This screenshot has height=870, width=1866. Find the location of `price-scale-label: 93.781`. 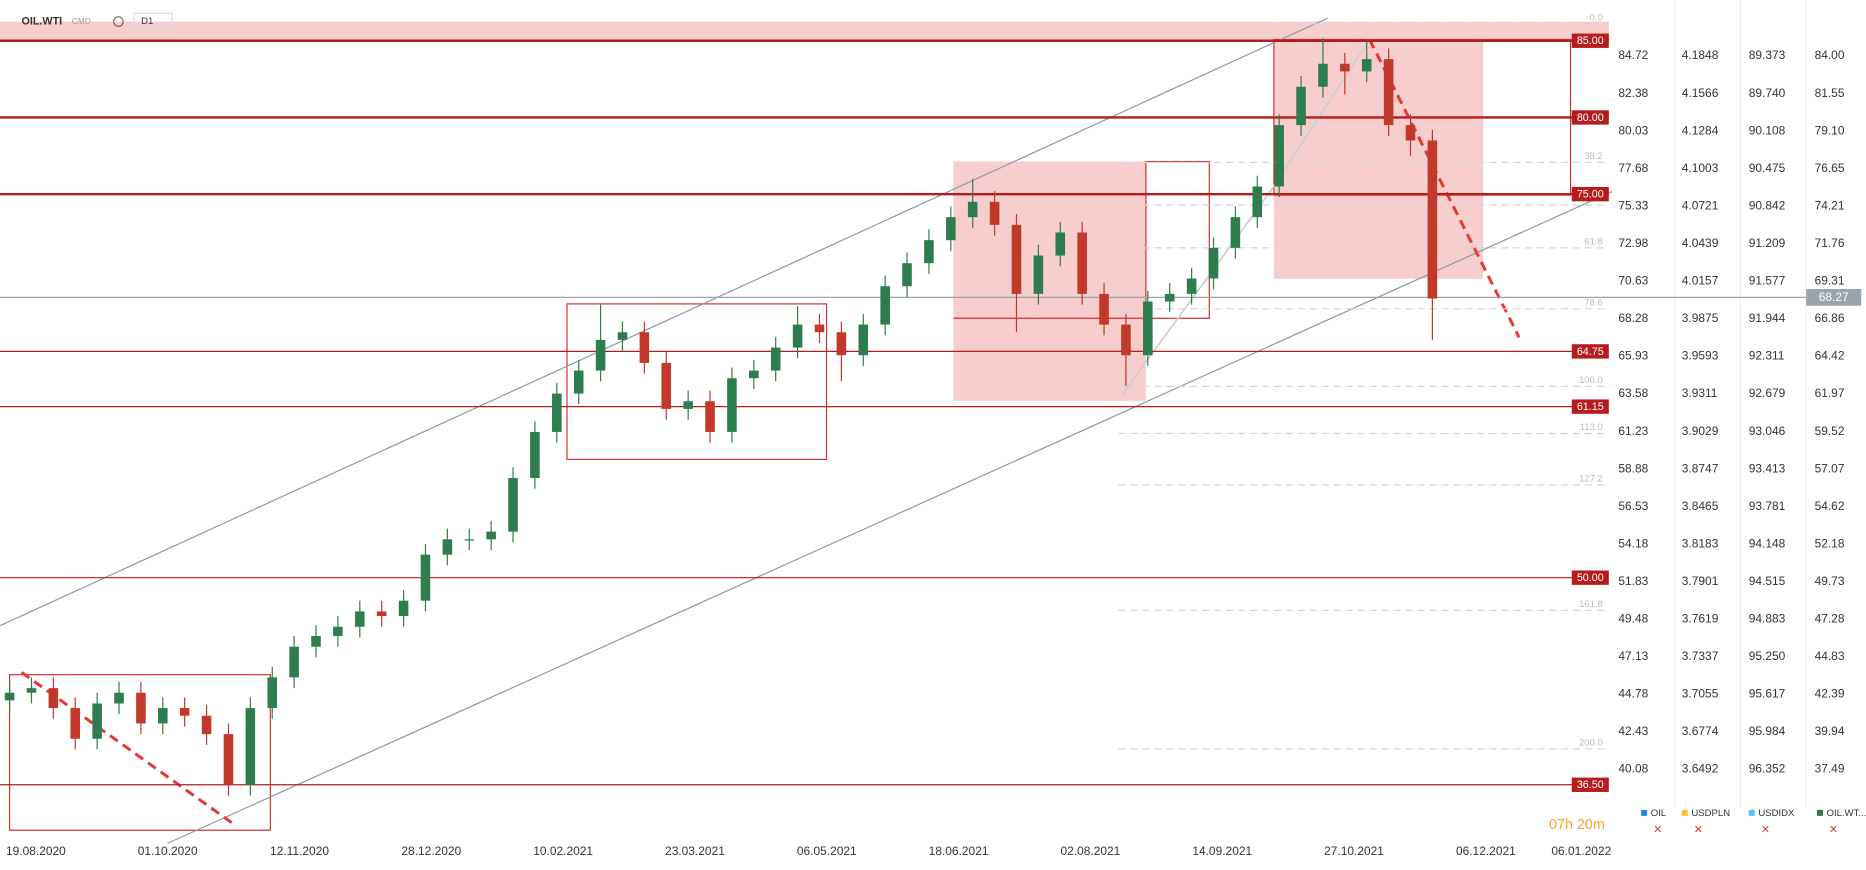

price-scale-label: 93.781 is located at coordinates (1767, 506).